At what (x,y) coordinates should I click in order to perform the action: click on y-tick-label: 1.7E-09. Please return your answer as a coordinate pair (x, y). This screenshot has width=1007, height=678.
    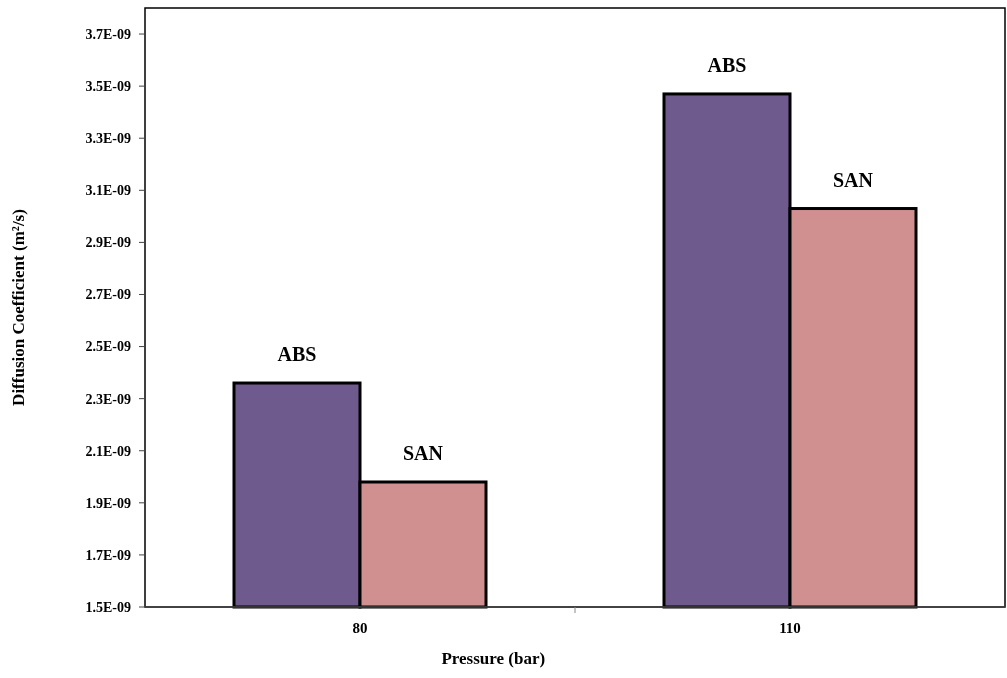
    Looking at the image, I should click on (108, 555).